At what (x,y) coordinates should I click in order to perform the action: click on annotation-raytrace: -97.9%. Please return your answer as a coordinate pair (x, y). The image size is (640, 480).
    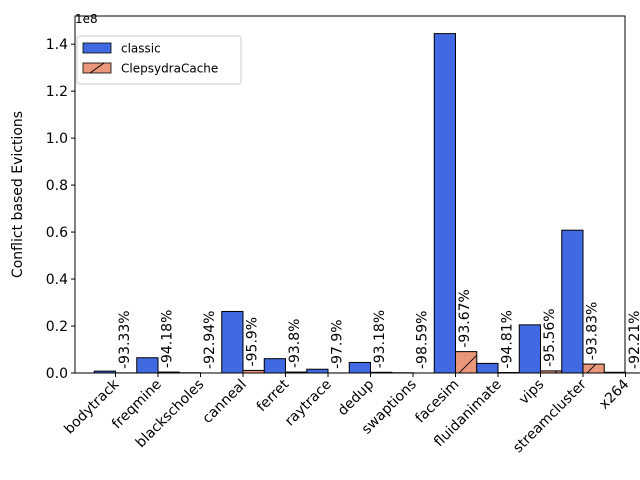
    Looking at the image, I should click on (338, 344).